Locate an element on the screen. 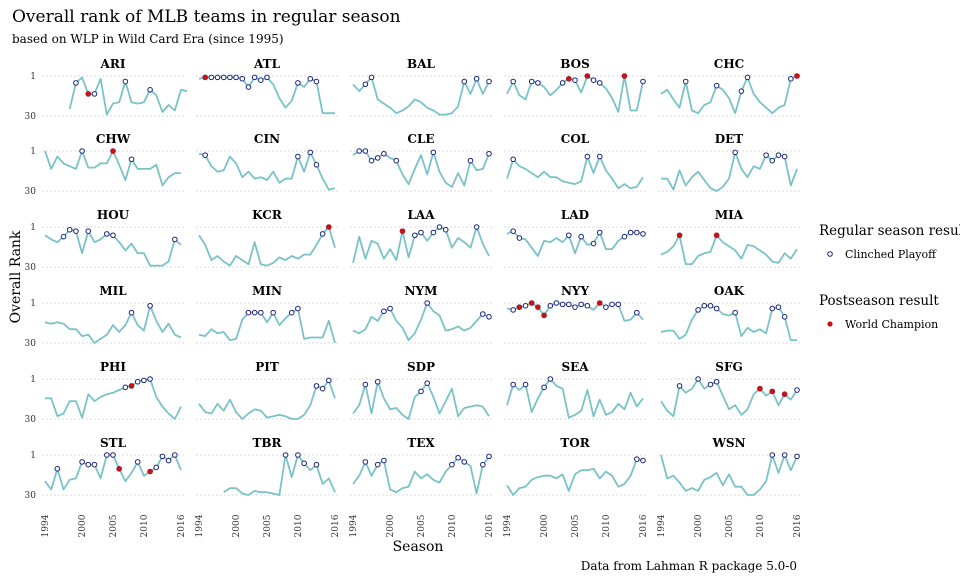 The width and height of the screenshot is (960, 576). x-tick-label: 2005 is located at coordinates (422, 525).